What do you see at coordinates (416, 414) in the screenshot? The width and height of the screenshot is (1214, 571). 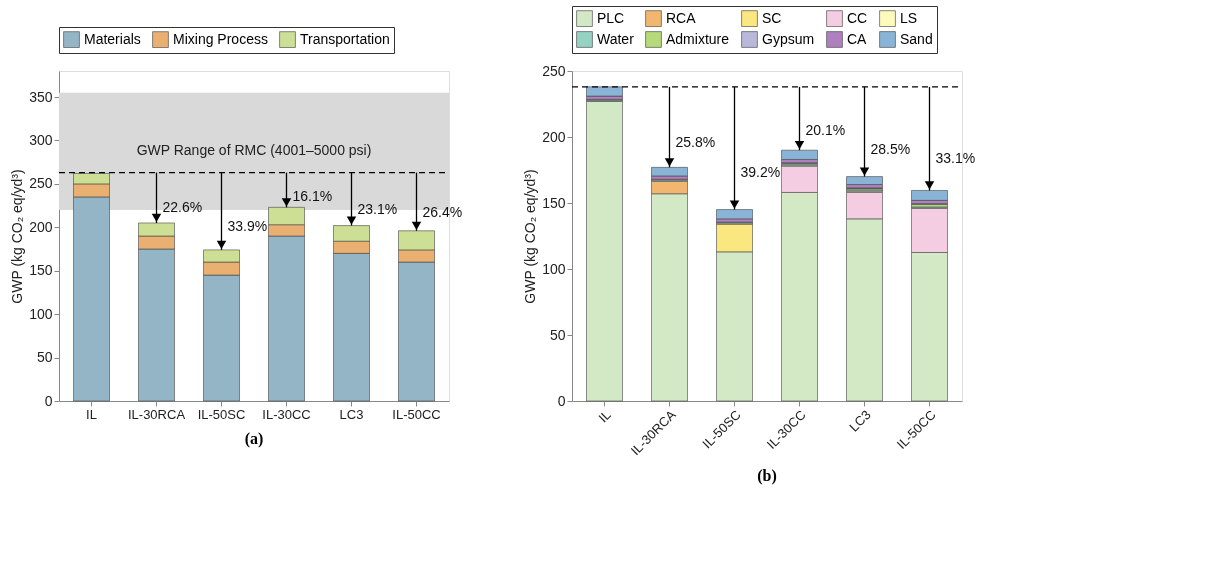 I see `x-tick-label: IL-50CC` at bounding box center [416, 414].